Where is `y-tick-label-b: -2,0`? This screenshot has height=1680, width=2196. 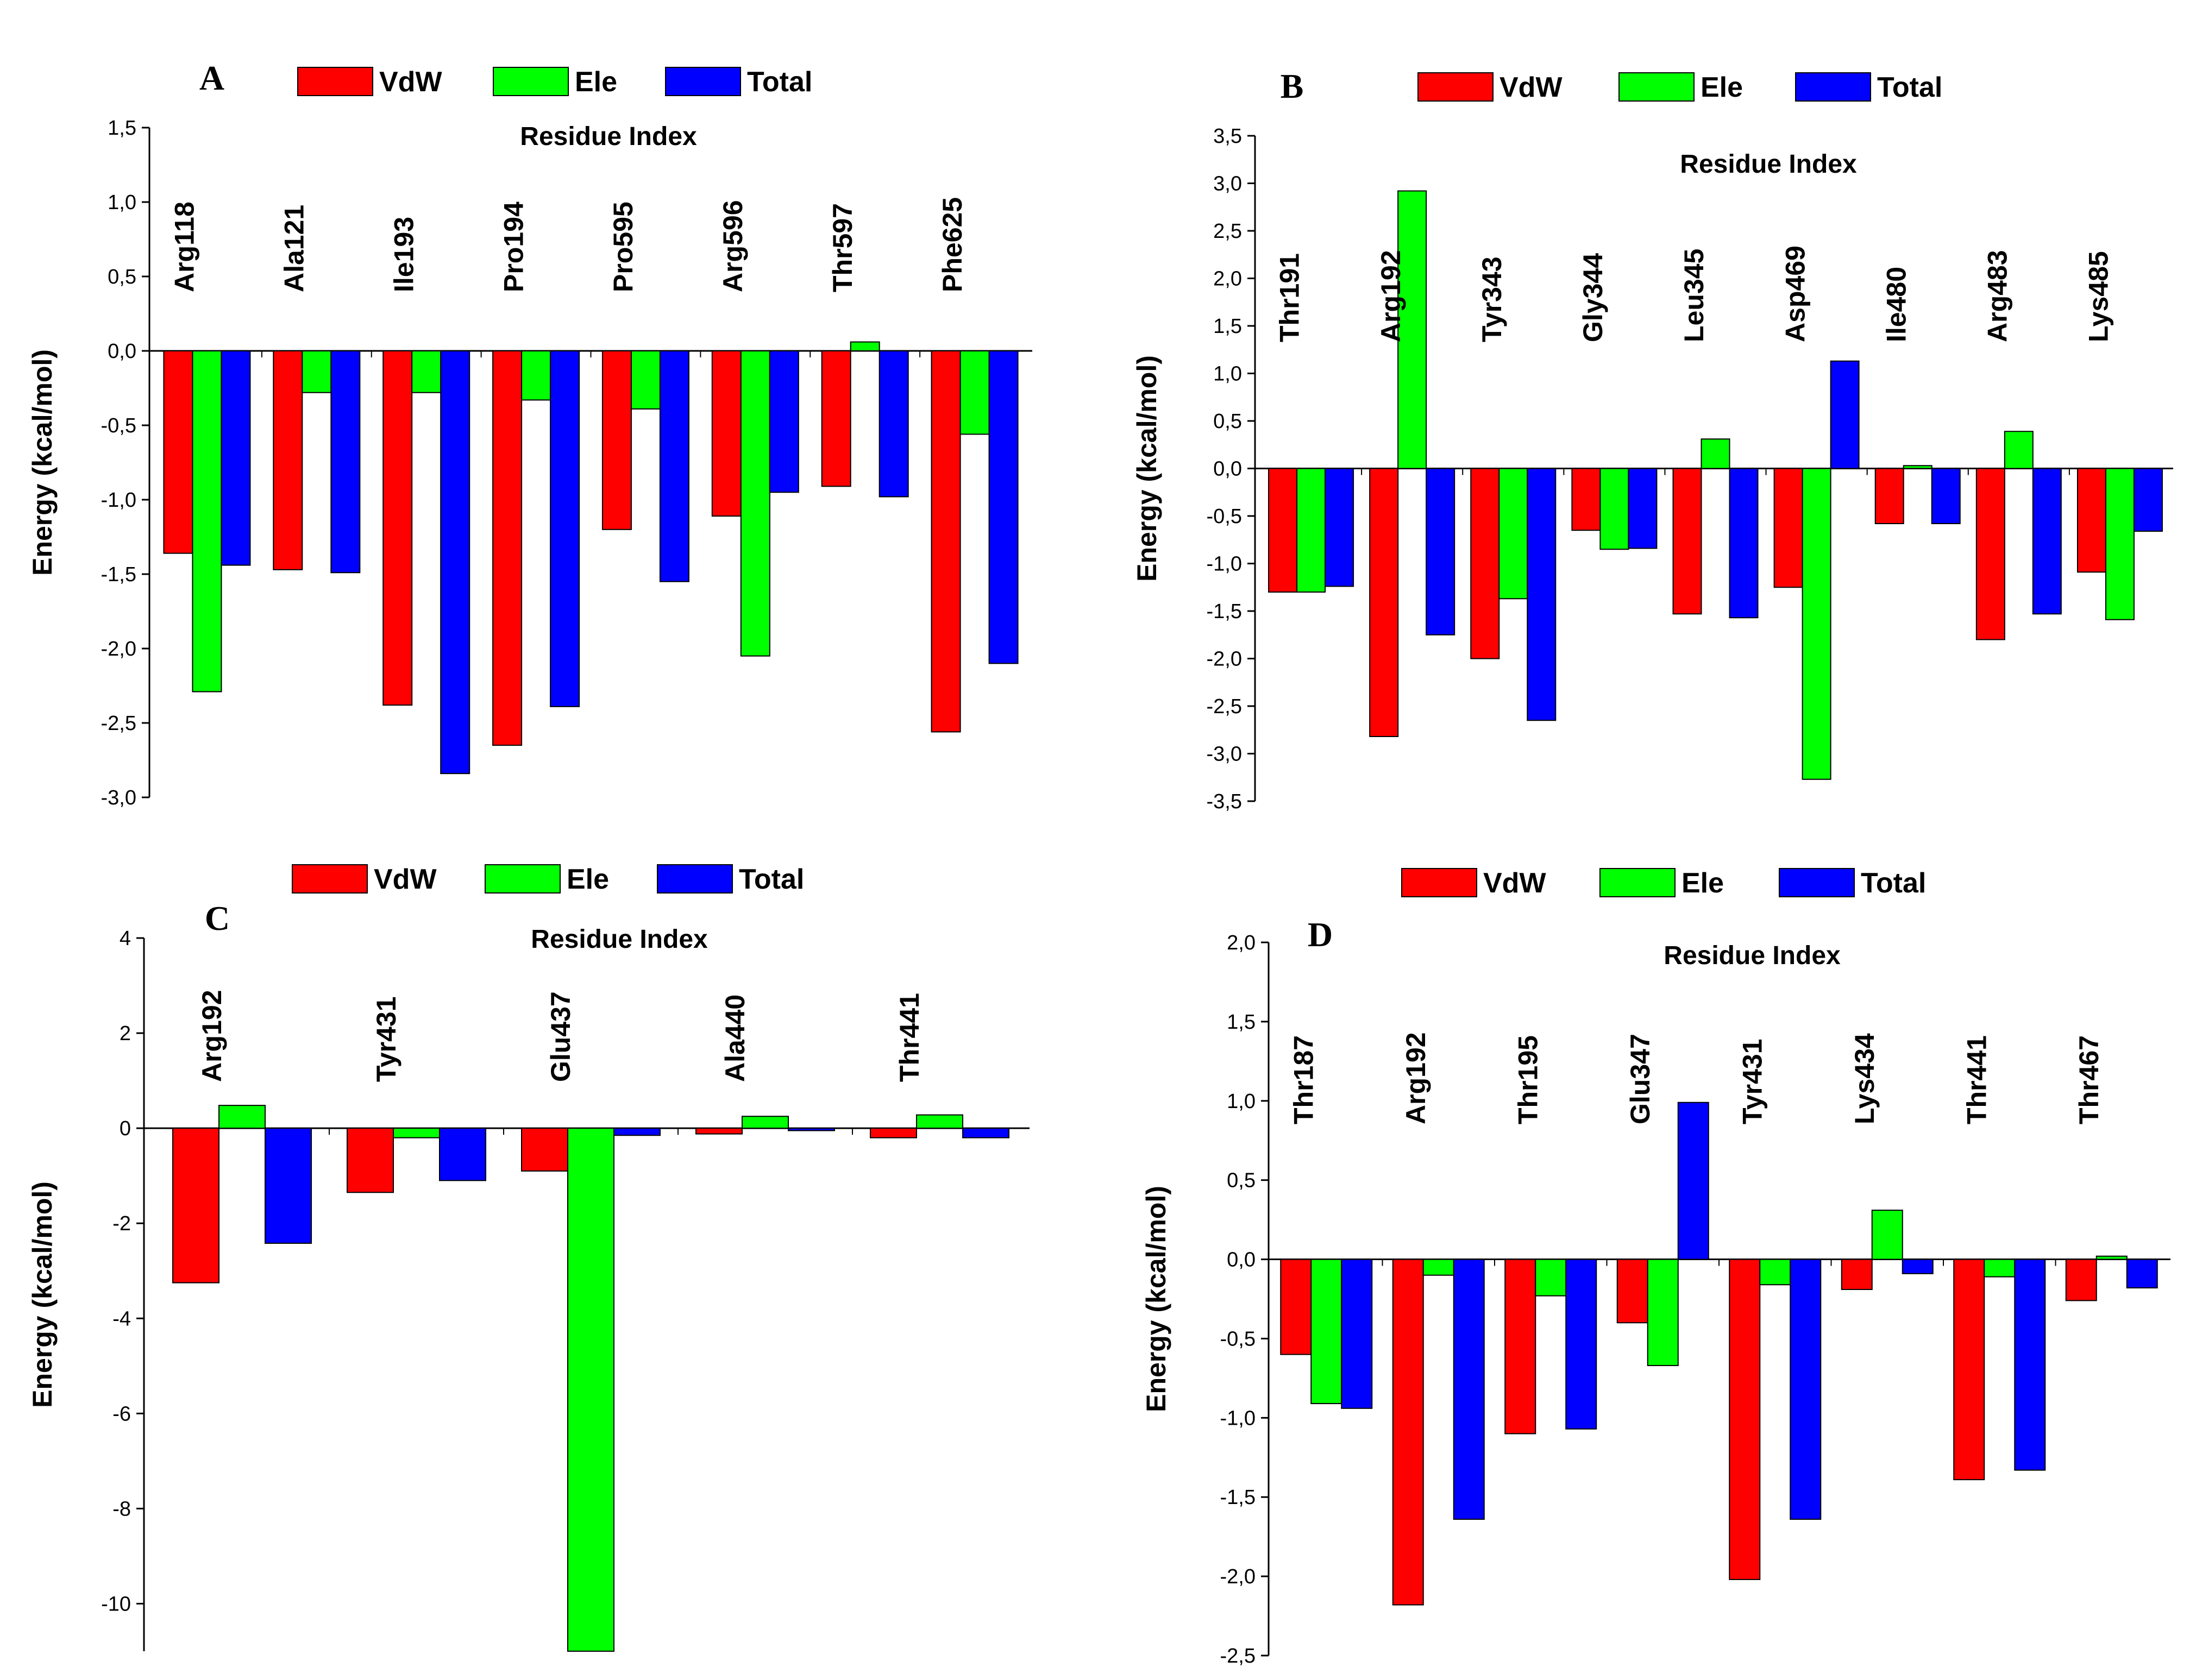
y-tick-label-b: -2,0 is located at coordinates (1224, 660).